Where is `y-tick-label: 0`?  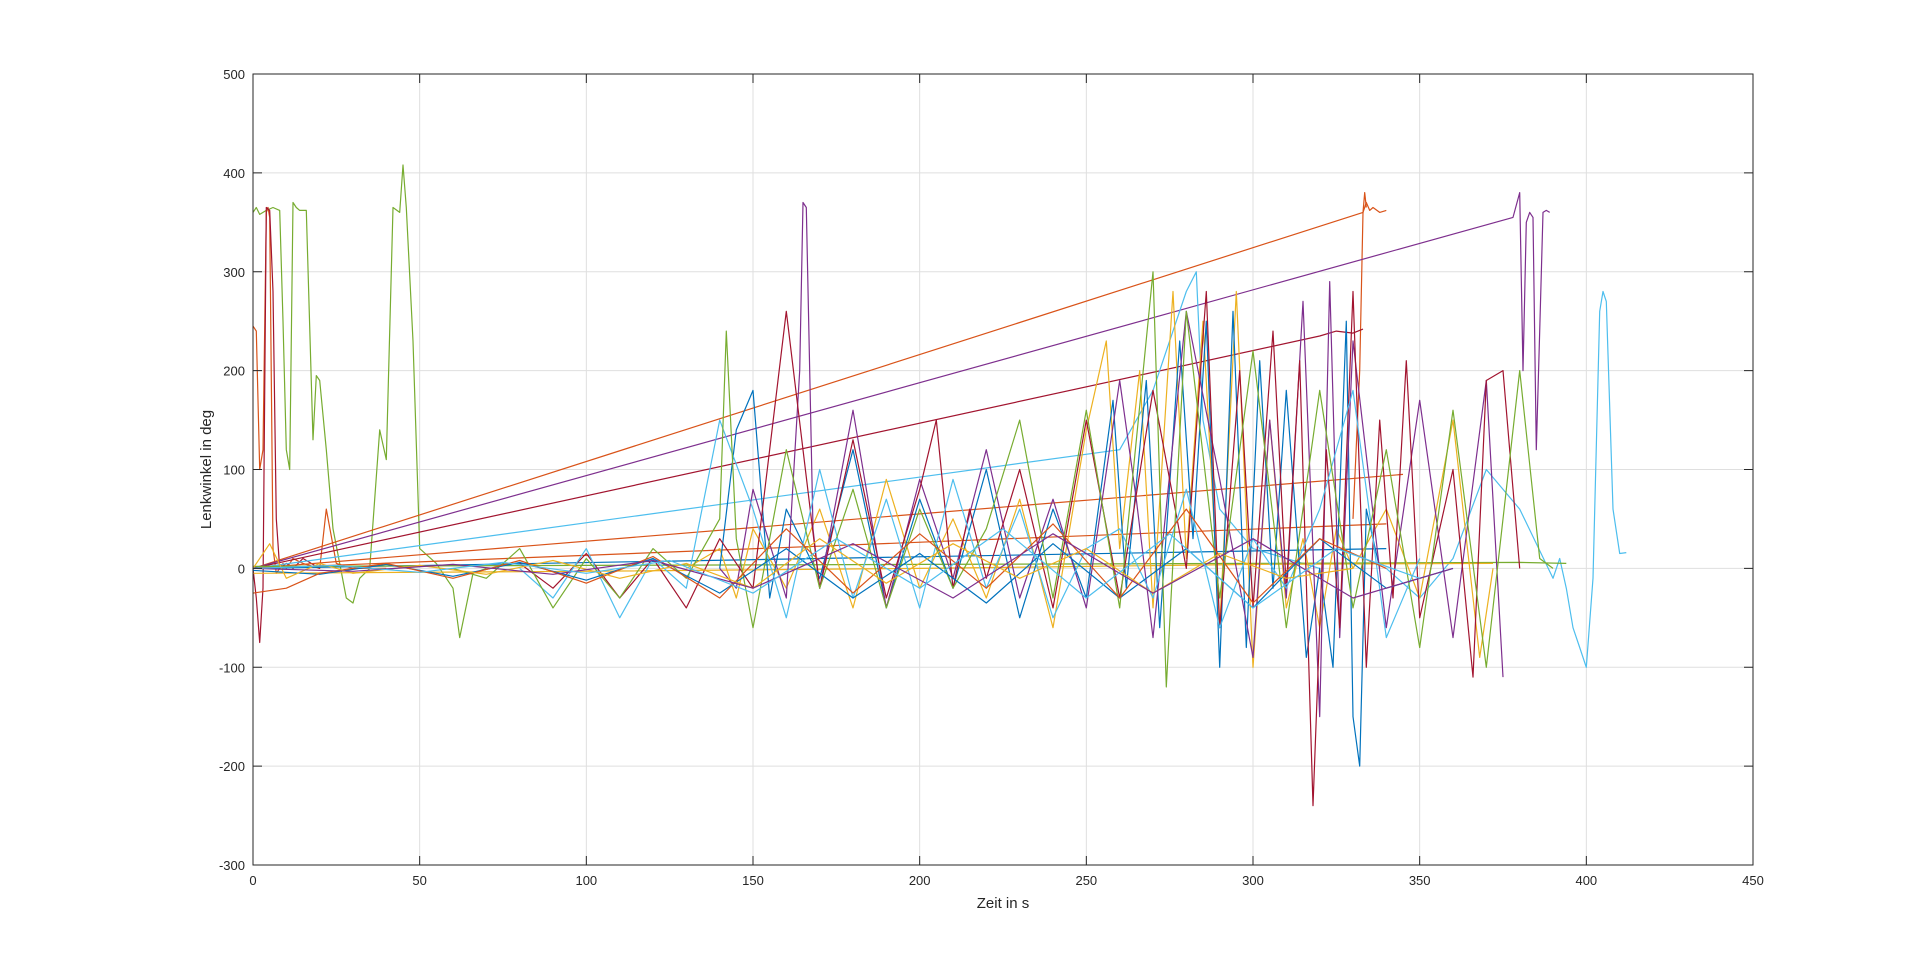
y-tick-label: 0 is located at coordinates (241, 568).